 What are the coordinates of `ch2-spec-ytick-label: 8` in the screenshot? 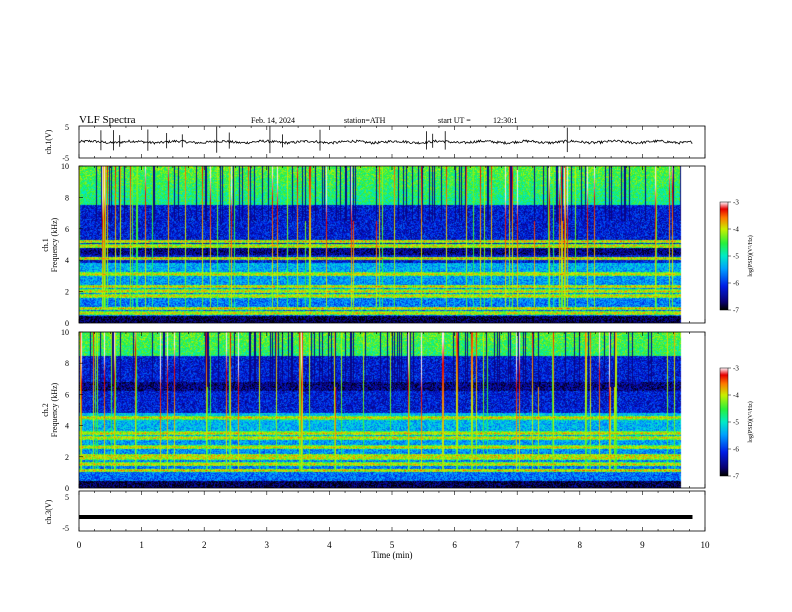 It's located at (67, 363).